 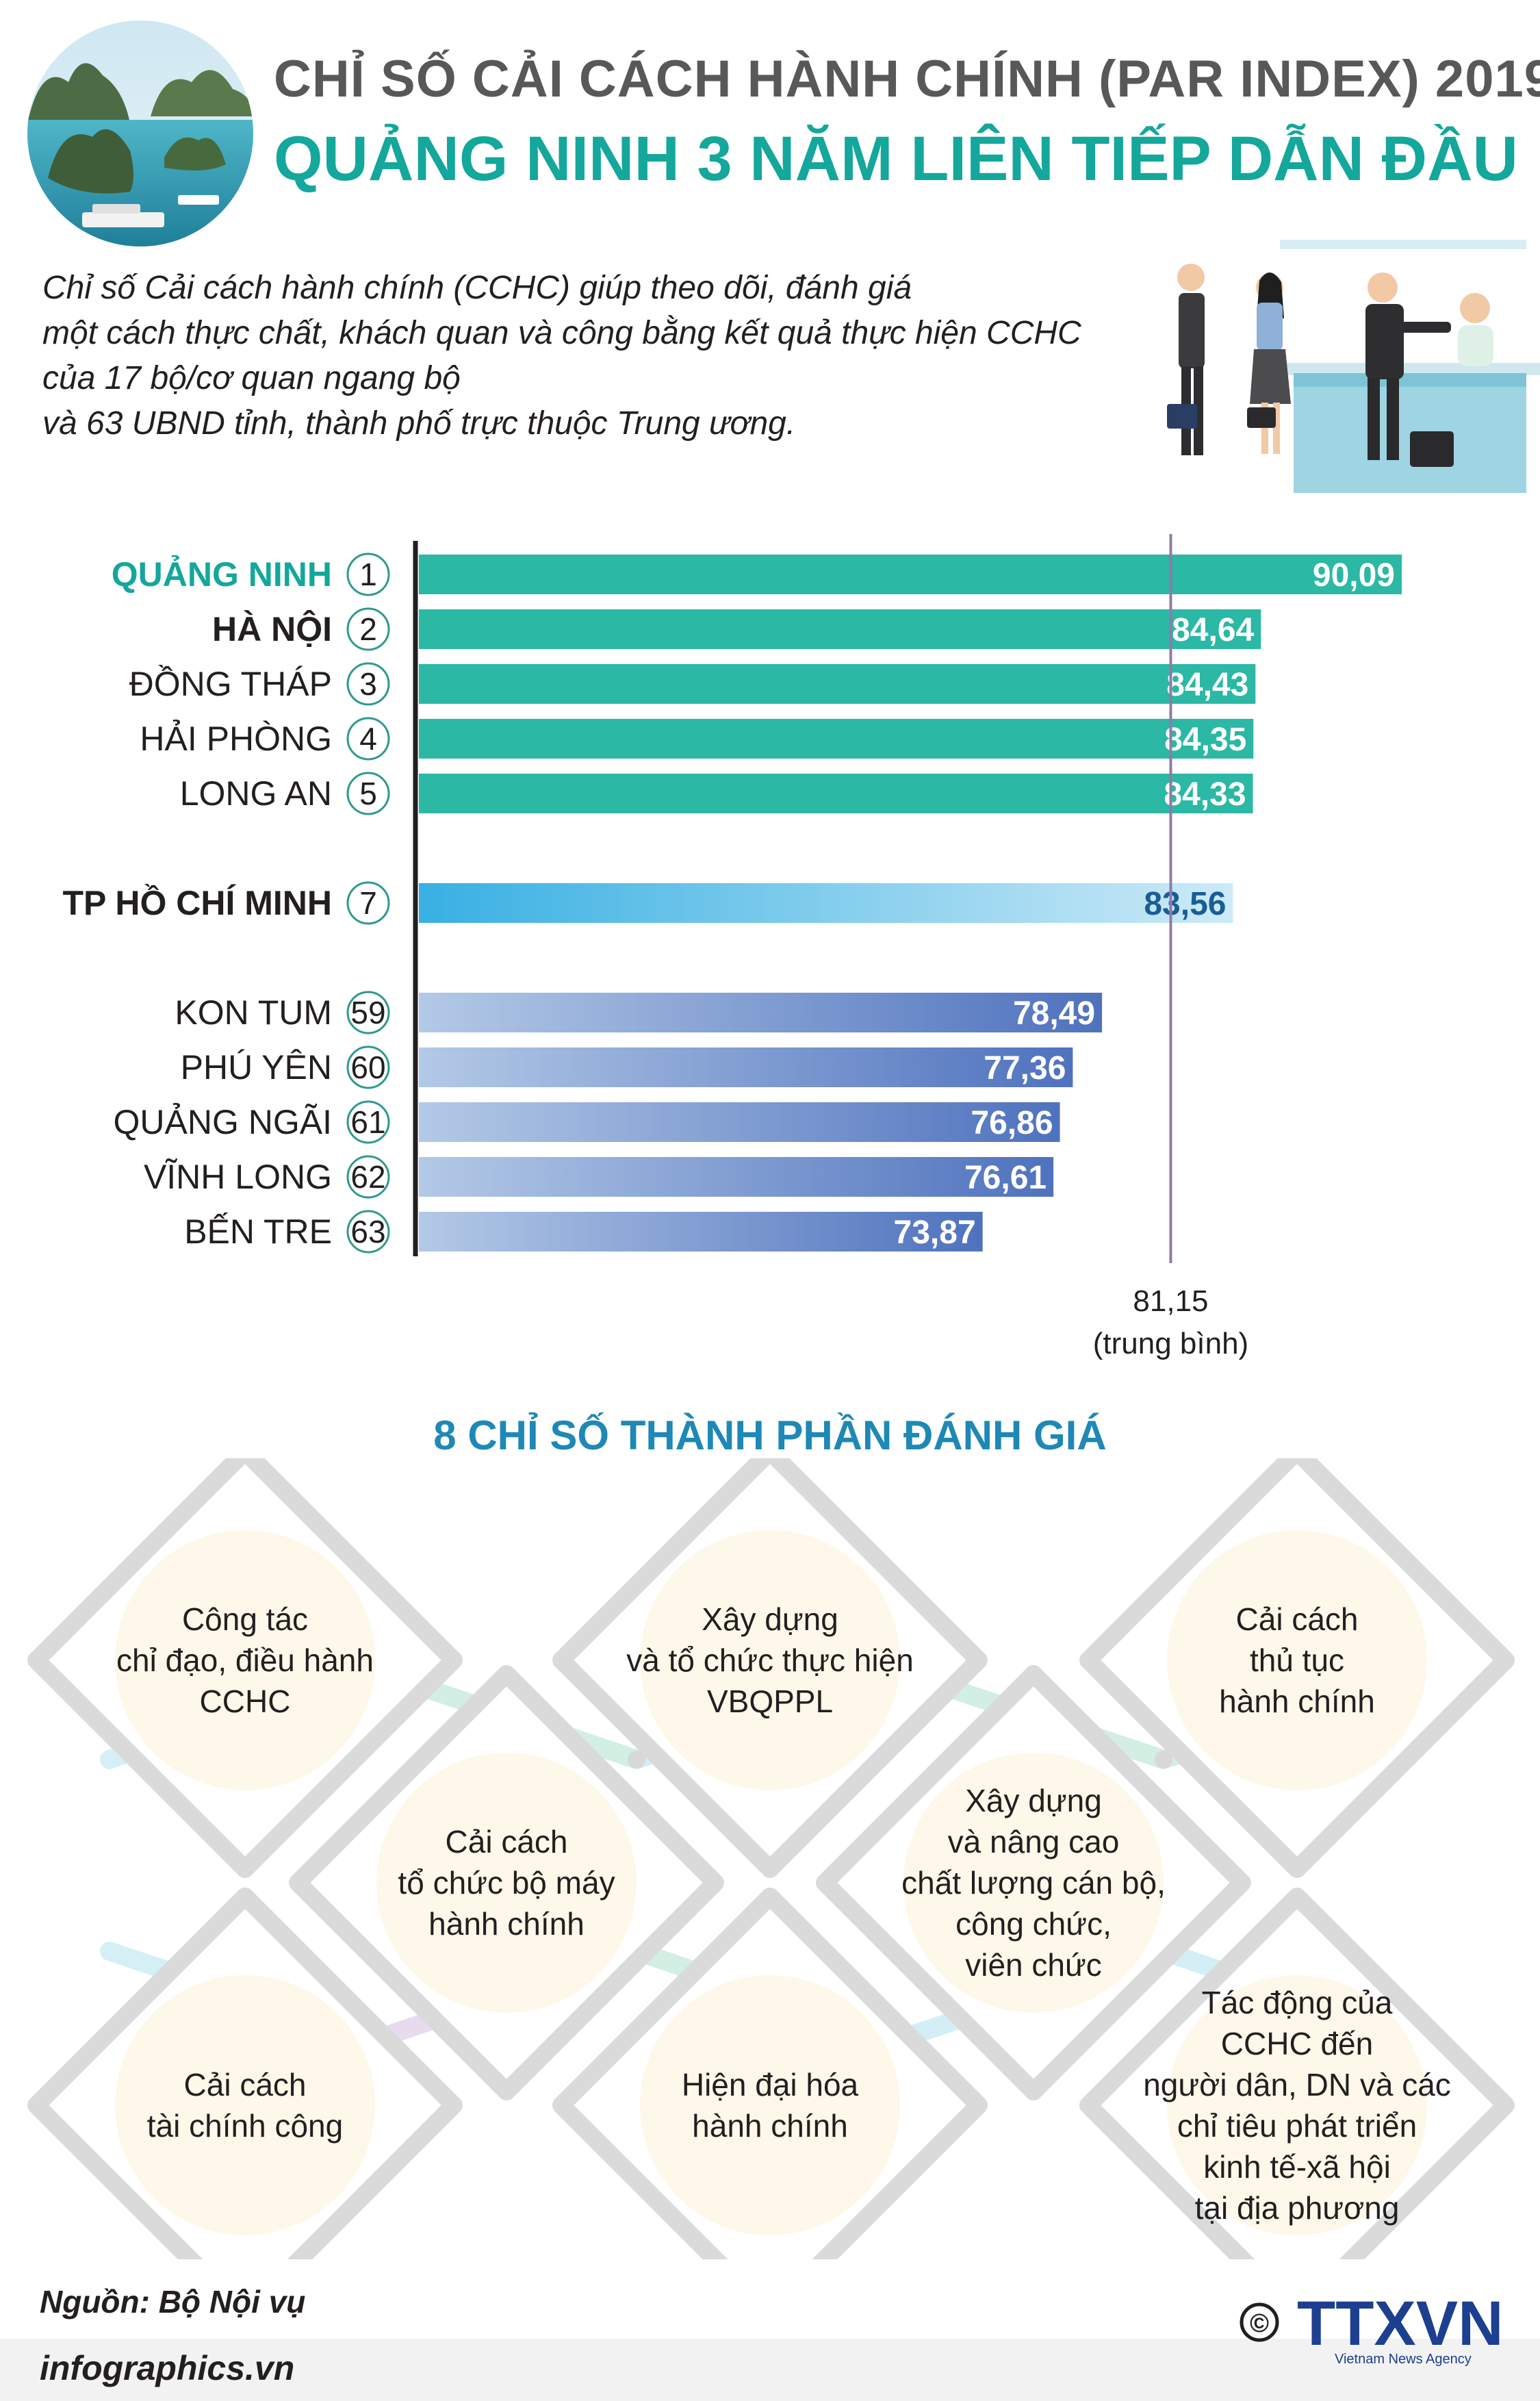 I want to click on component-label-line: Công tác, so click(x=245, y=1619).